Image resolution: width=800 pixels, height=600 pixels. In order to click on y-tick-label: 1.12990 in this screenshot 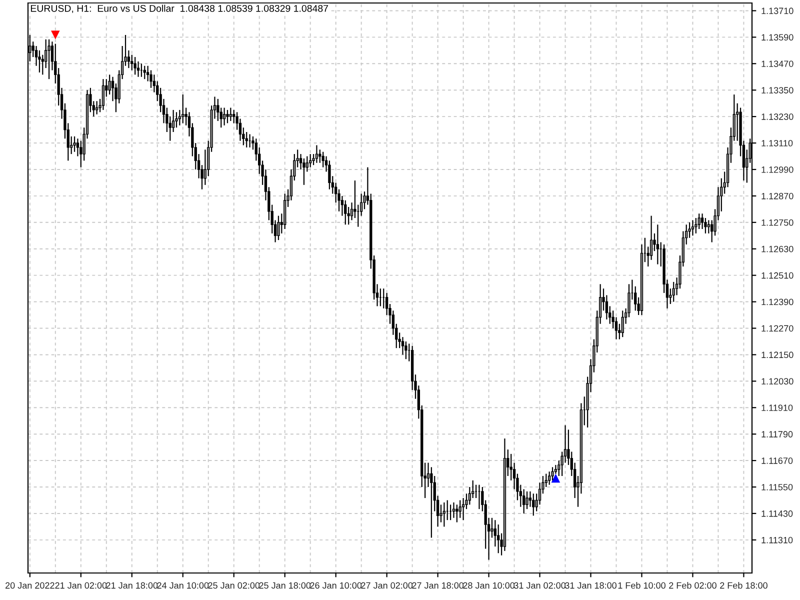, I will do `click(778, 169)`.